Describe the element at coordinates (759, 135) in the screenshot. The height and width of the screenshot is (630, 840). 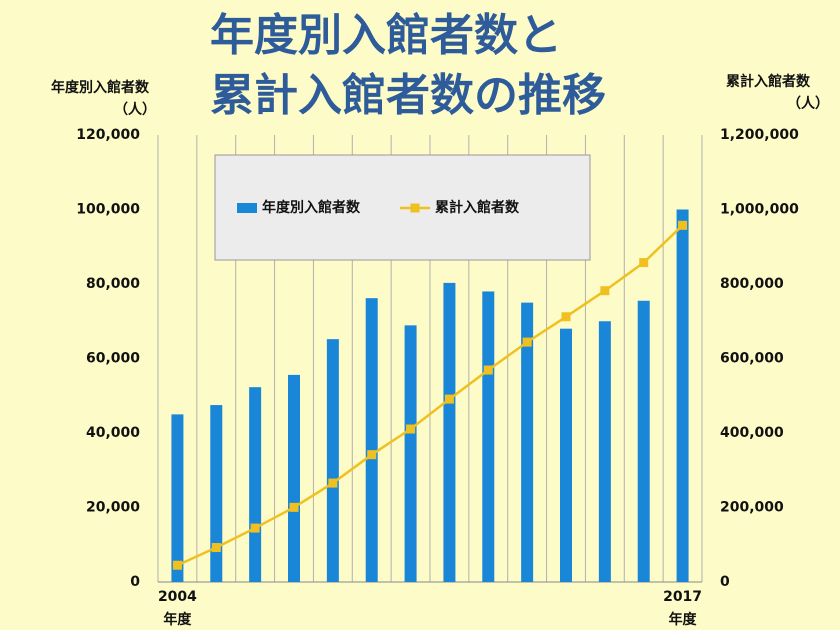
I see `y2-tick-label: 1,200,000` at that location.